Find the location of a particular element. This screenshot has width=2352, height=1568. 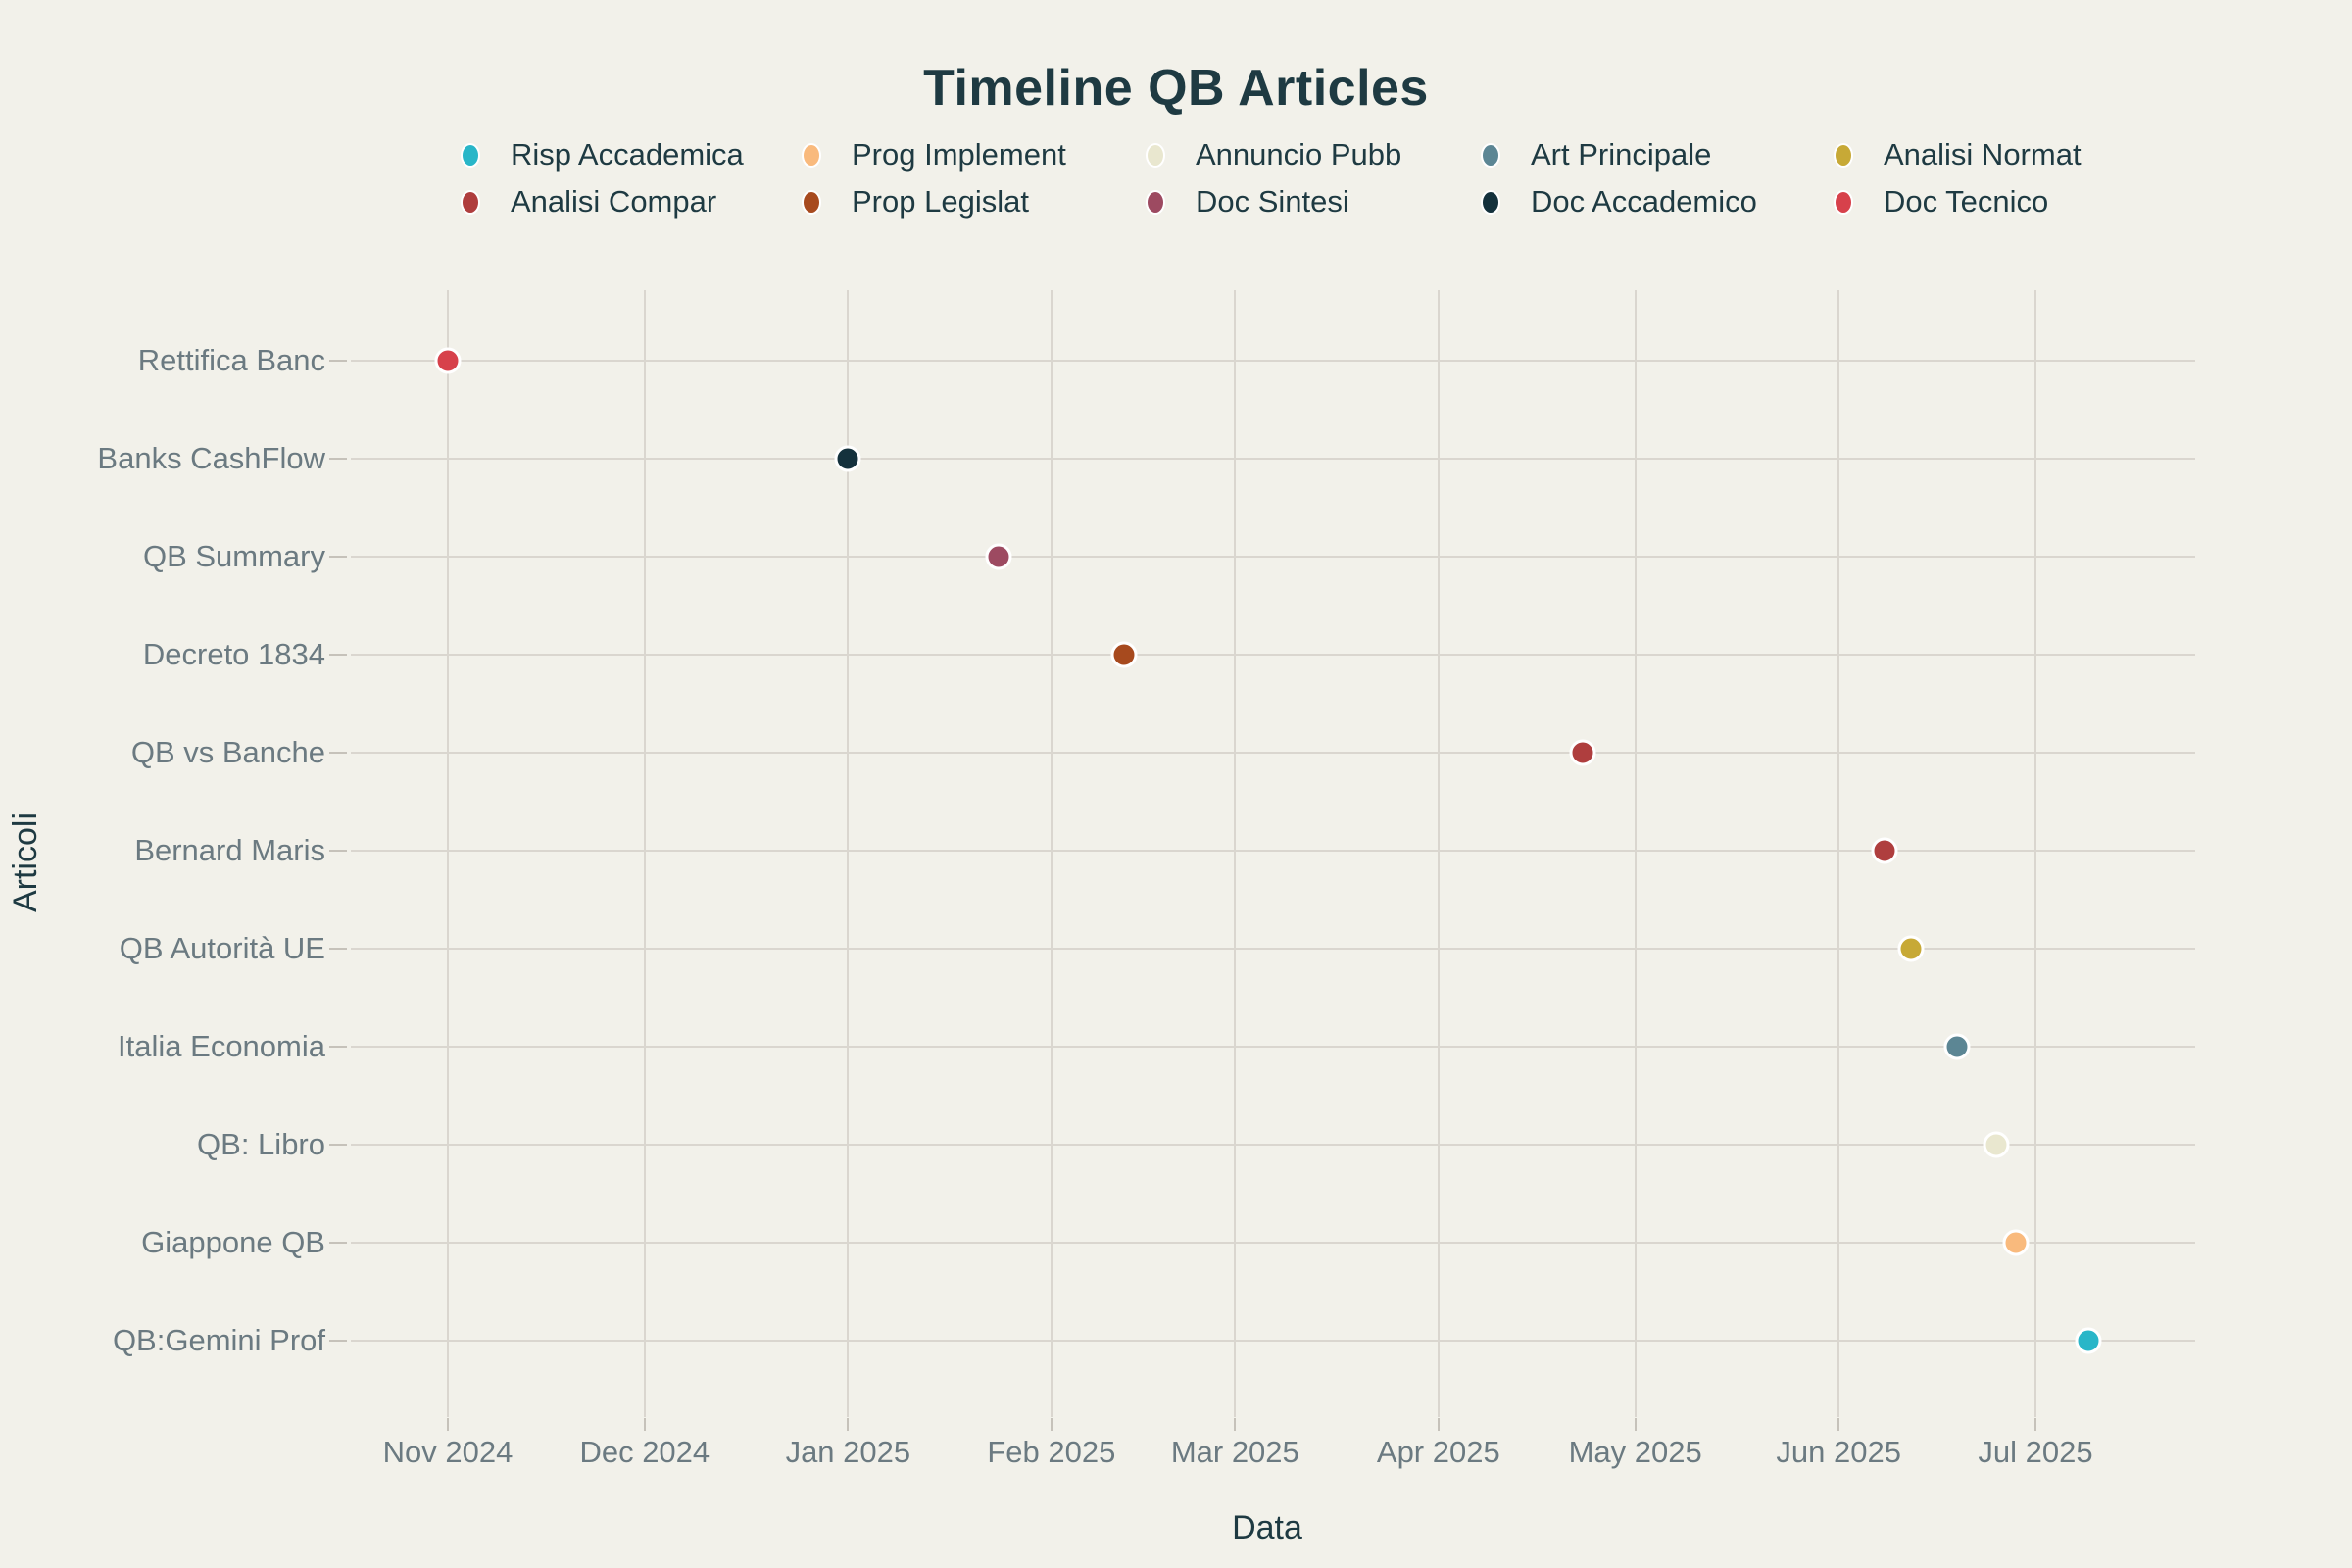

legend-label: Risp Accademica is located at coordinates (627, 154).